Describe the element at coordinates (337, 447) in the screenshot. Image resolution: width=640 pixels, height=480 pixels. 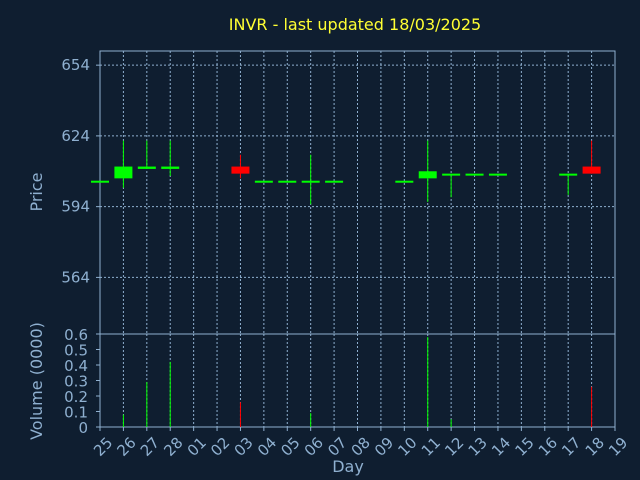
I see `x-tick-label: 07` at that location.